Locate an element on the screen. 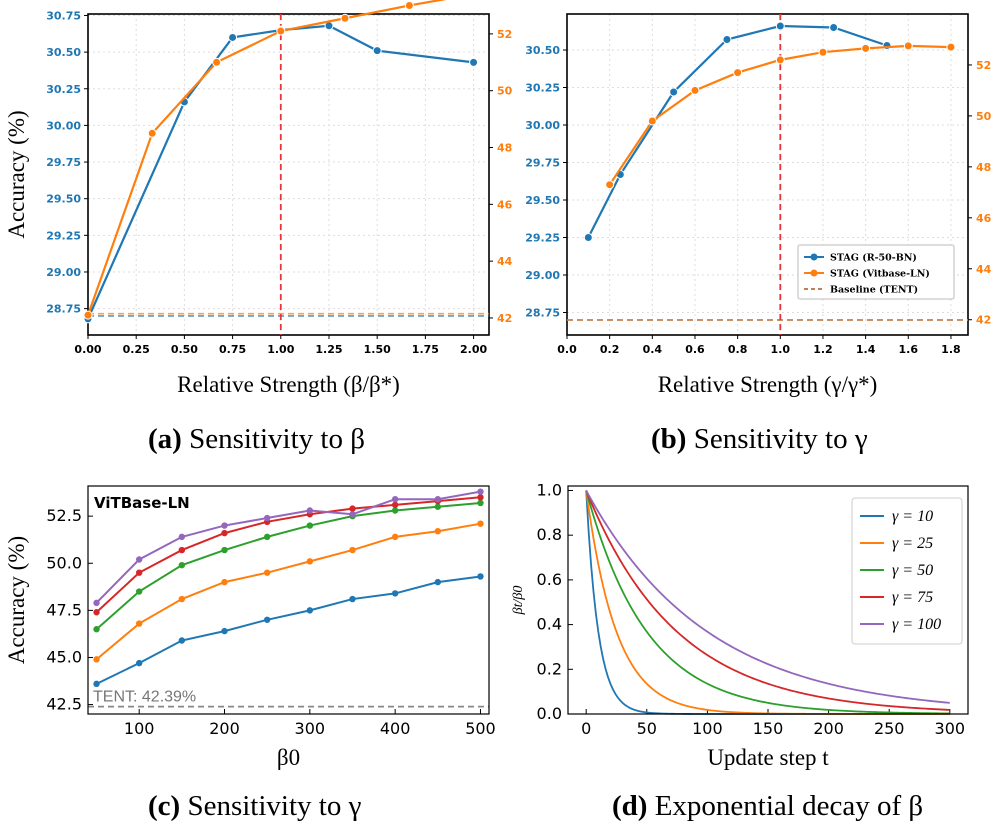 This screenshot has height=830, width=996. y-right-tick-label: 50 is located at coordinates (984, 116).